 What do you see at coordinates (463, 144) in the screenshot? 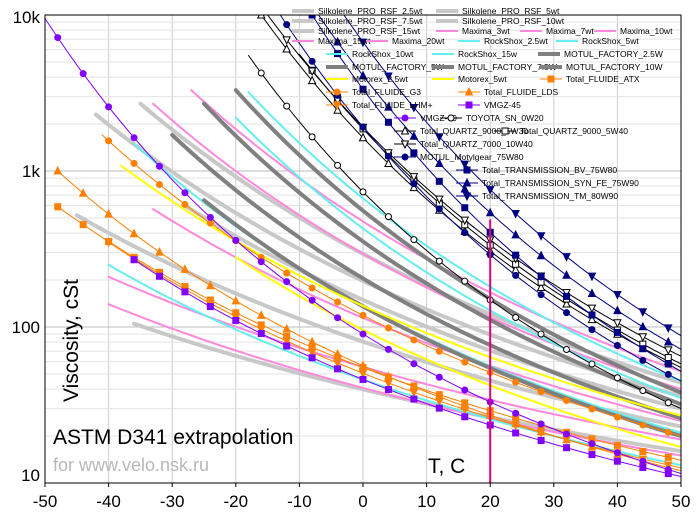
I see `legend-item: Total_QUARTZ_7000_10W40` at bounding box center [463, 144].